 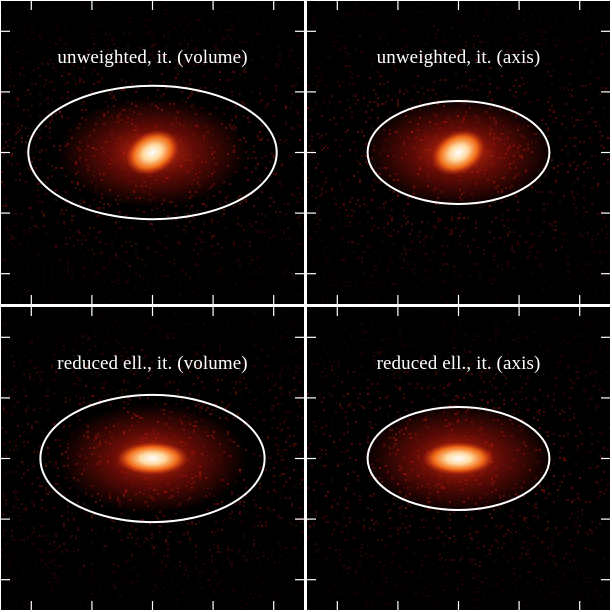 I want to click on panel-title: unweighted, it. (volume), so click(x=152, y=57).